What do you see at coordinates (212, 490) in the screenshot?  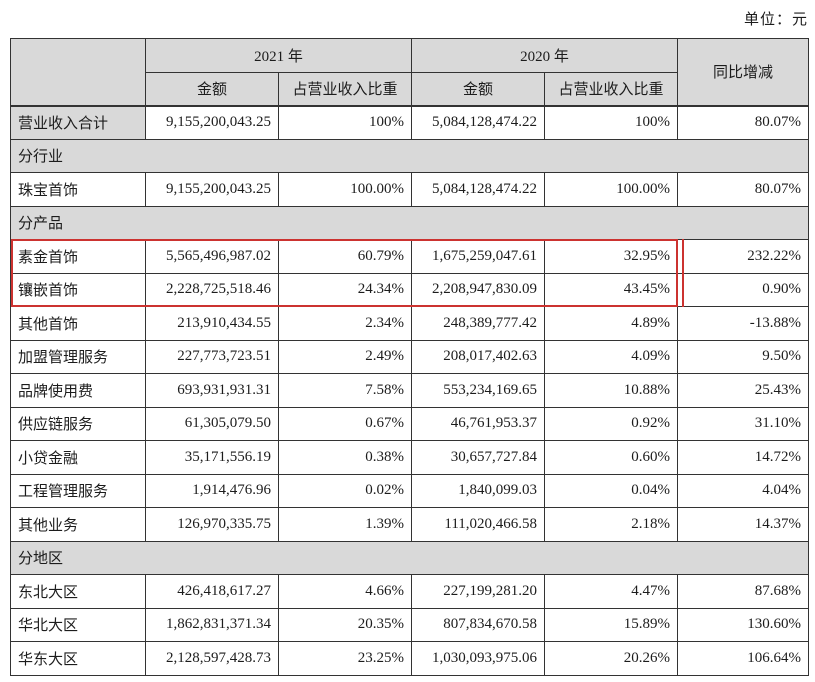 I see `amount-2021-cell: 1,914,476.96` at bounding box center [212, 490].